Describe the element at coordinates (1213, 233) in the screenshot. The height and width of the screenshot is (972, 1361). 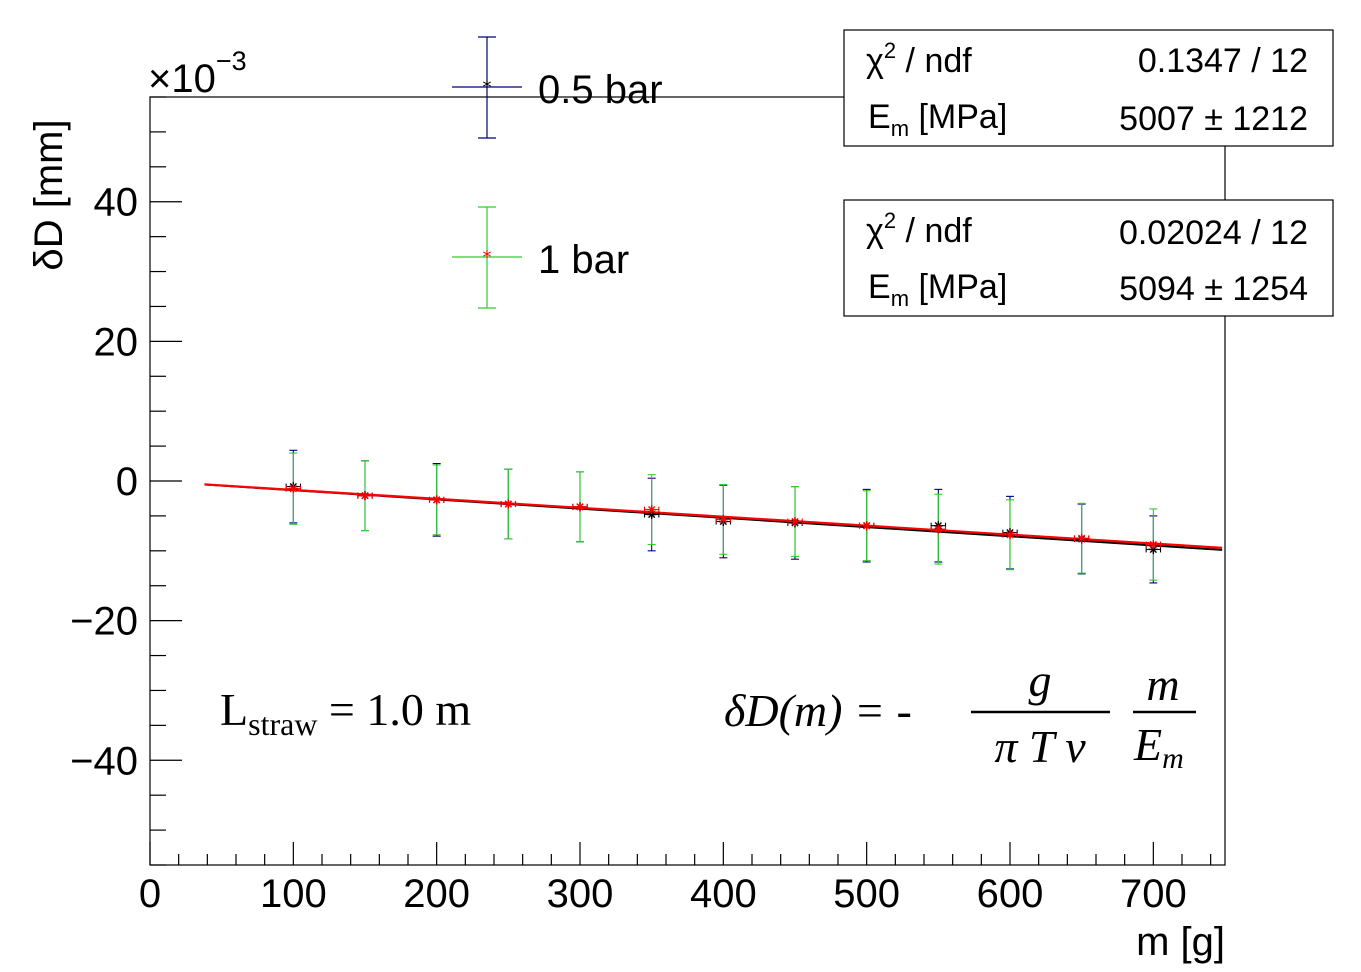
I see `stat-box-1-chi2-value: 0.02024 / 12` at that location.